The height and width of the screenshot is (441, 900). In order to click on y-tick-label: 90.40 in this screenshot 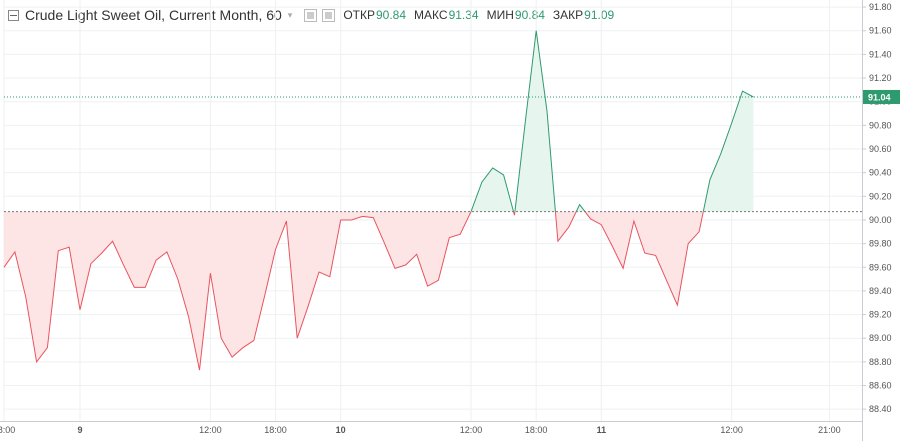, I will do `click(880, 173)`.